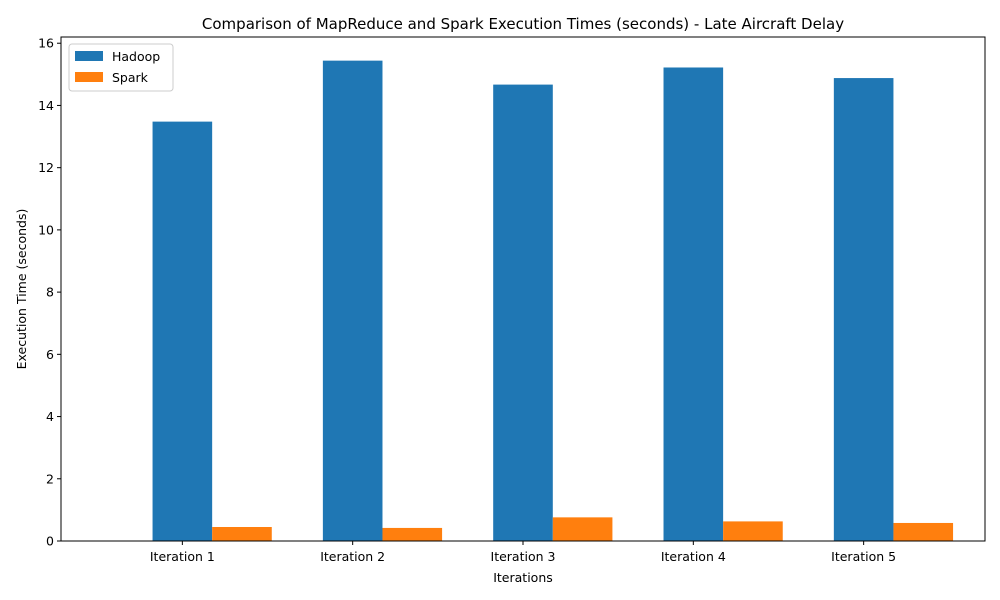  Describe the element at coordinates (121, 67) in the screenshot. I see `legend: Hadoop Spark` at that location.